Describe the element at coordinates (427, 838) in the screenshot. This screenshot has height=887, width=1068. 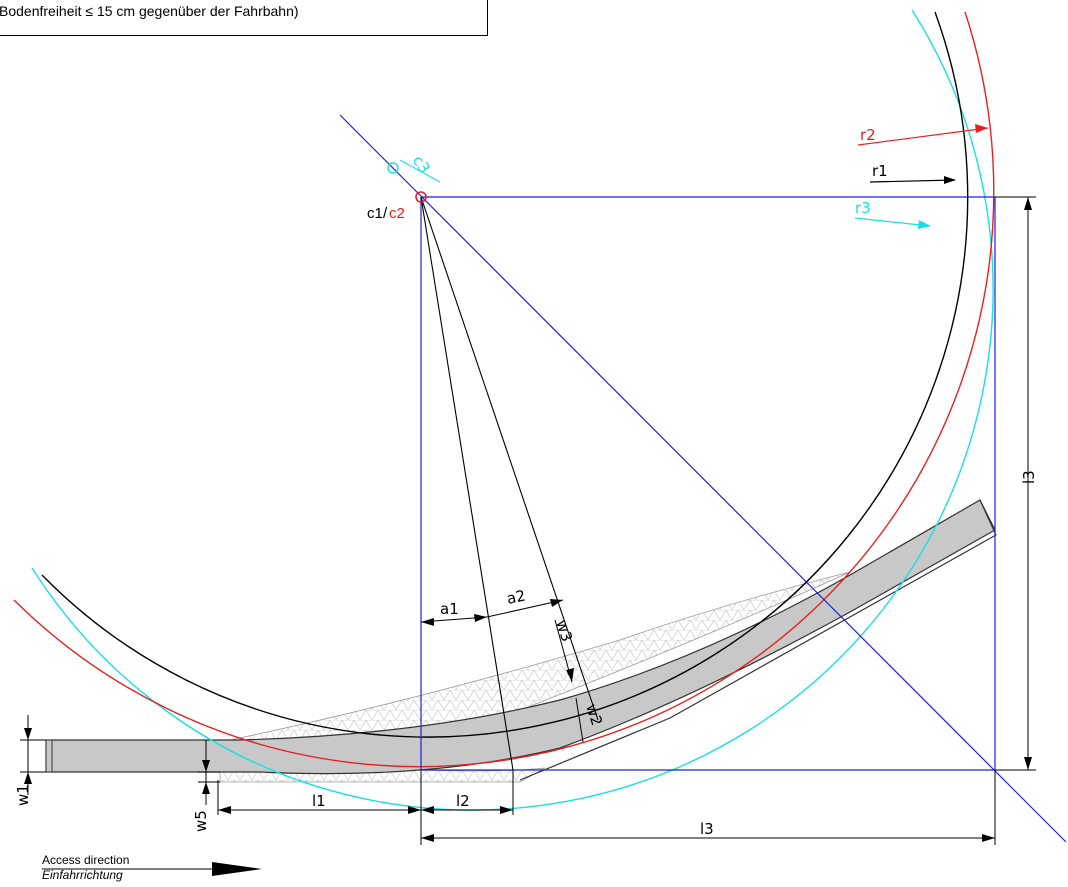
I see `l3-bottom-arrow-left` at that location.